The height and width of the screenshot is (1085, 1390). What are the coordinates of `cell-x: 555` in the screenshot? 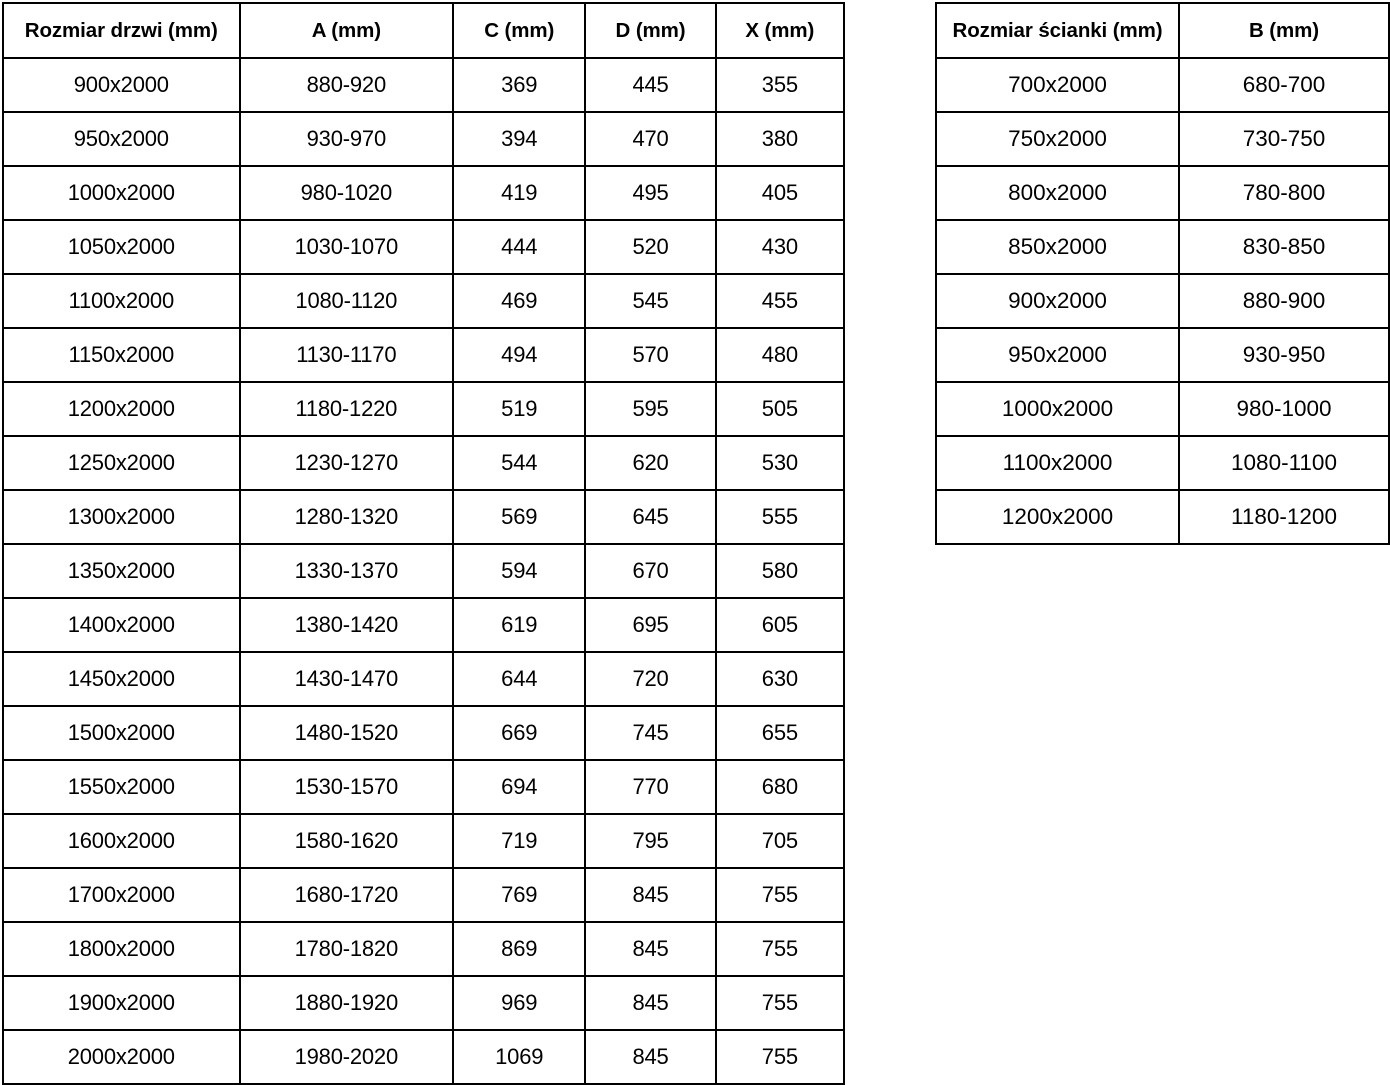 It's located at (780, 517).